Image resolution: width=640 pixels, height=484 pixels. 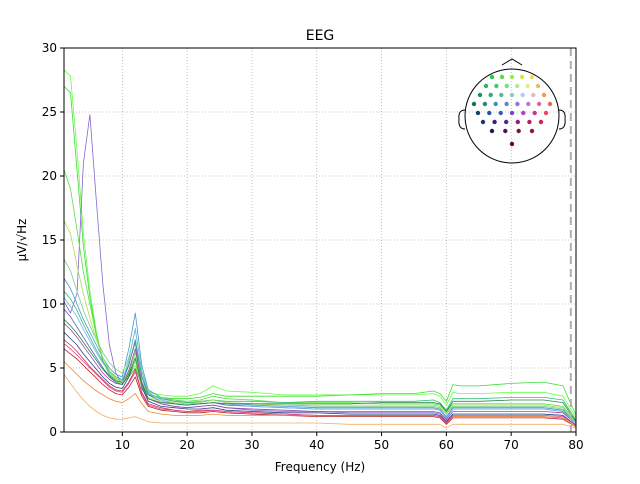 What do you see at coordinates (53, 368) in the screenshot?
I see `y-tick-label: 5` at bounding box center [53, 368].